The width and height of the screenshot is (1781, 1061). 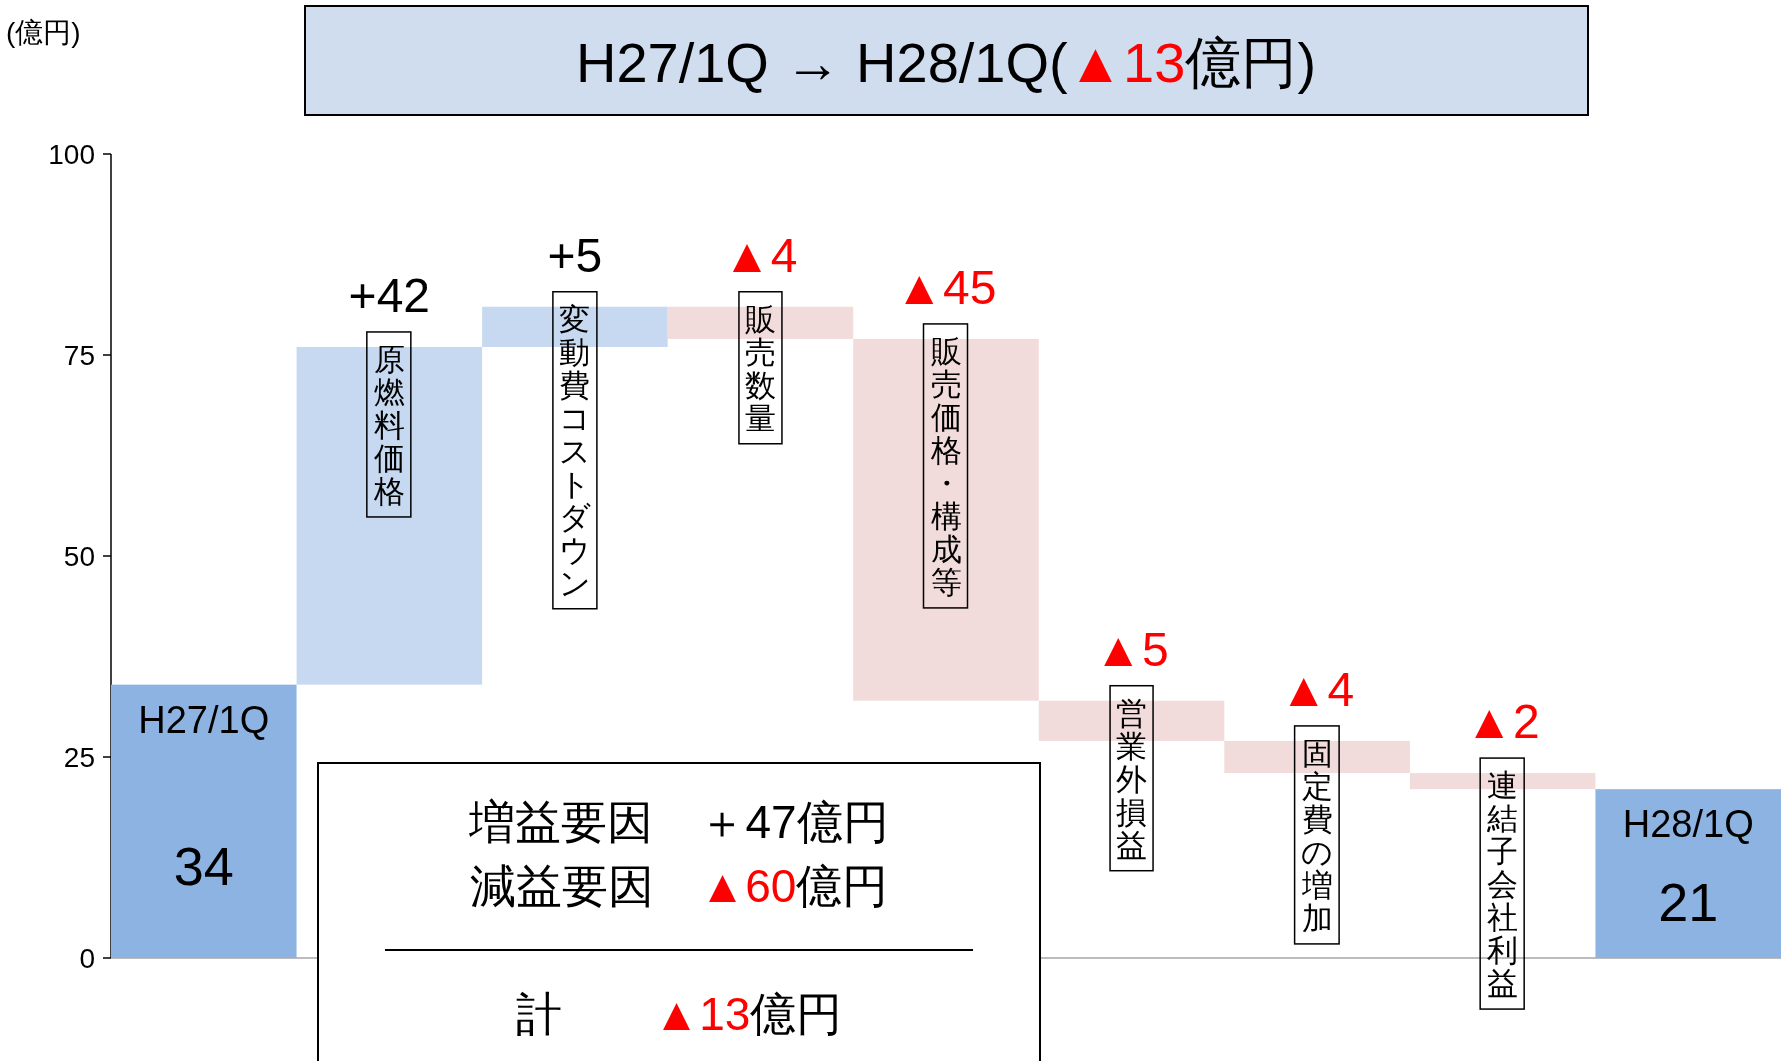 I want to click on x-tick-label: 営業外損益, so click(x=1132, y=779).